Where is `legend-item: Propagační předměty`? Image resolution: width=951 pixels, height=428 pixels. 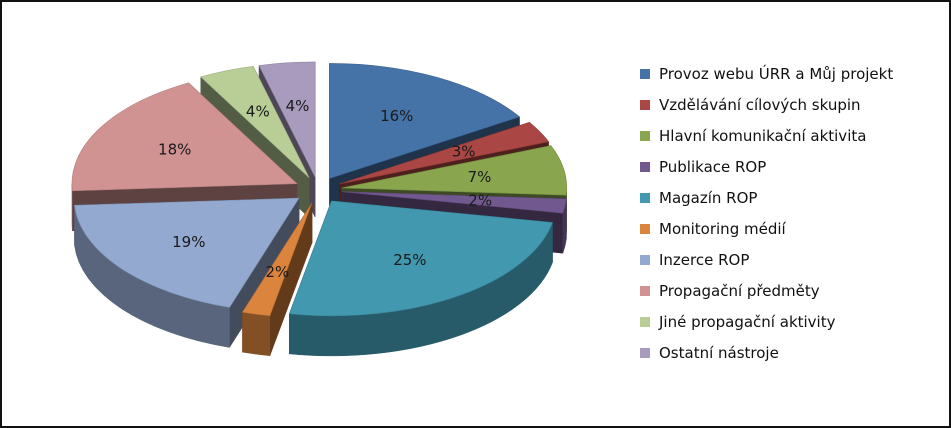 legend-item: Propagační předměty is located at coordinates (790, 290).